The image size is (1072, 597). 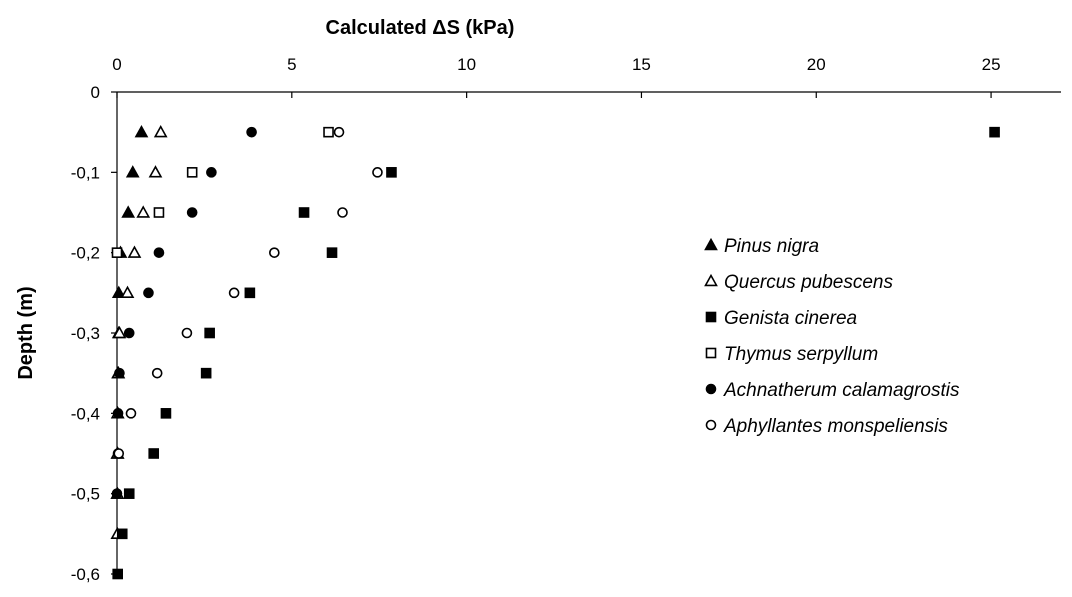 I want to click on legend-label: Achnatherum calamagrostis, so click(x=841, y=390).